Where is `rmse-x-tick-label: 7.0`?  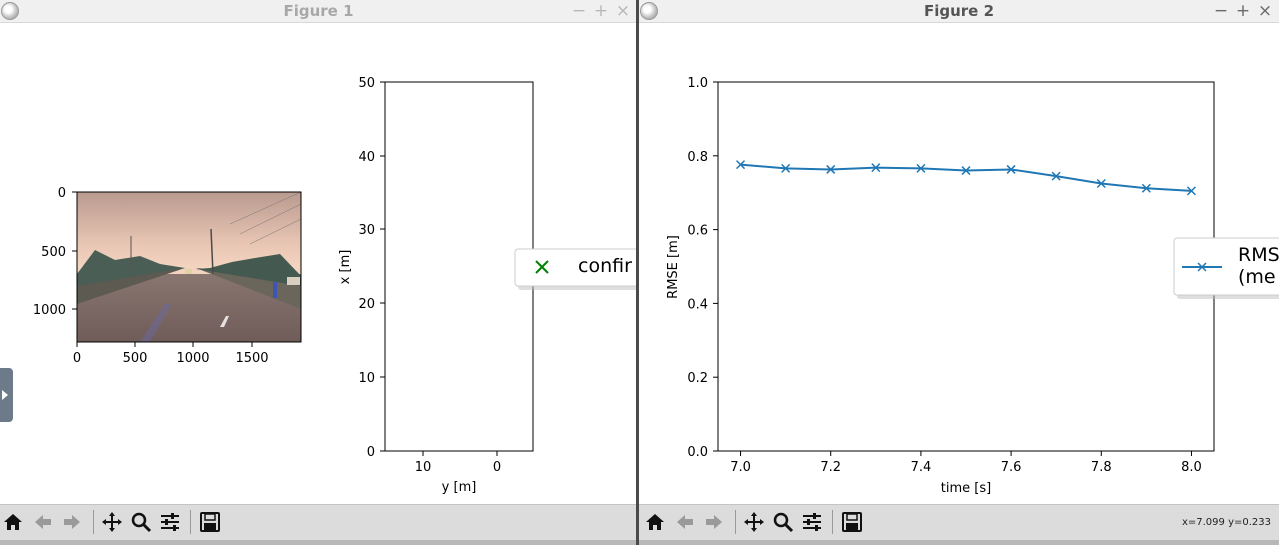
rmse-x-tick-label: 7.0 is located at coordinates (740, 467).